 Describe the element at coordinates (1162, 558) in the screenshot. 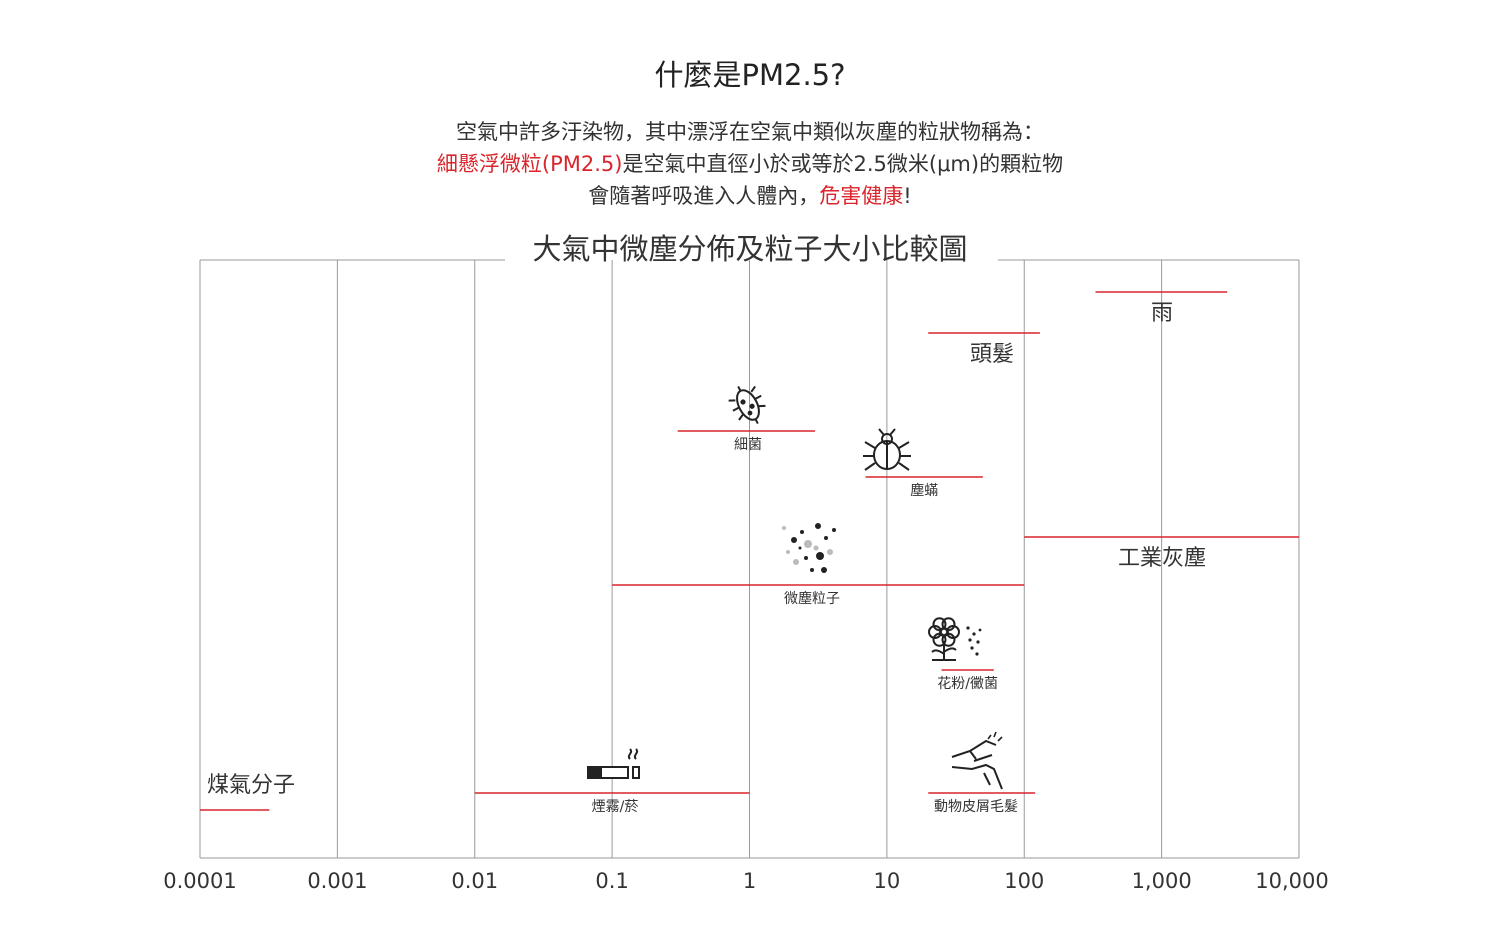

I see `range-label: 工業灰塵` at that location.